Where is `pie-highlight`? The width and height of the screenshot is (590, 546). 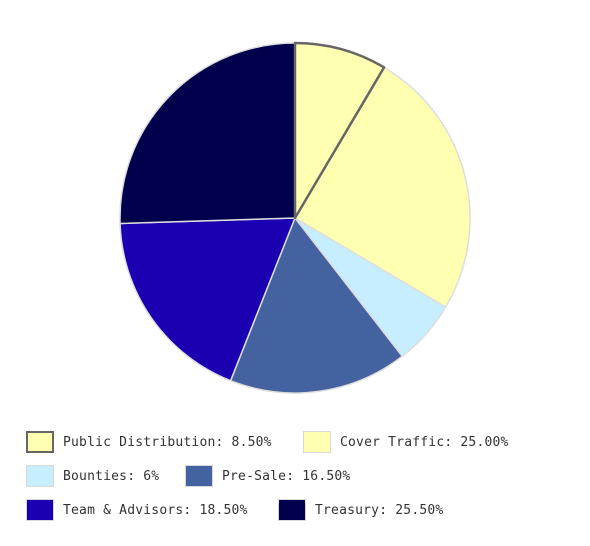
pie-highlight is located at coordinates (339, 130).